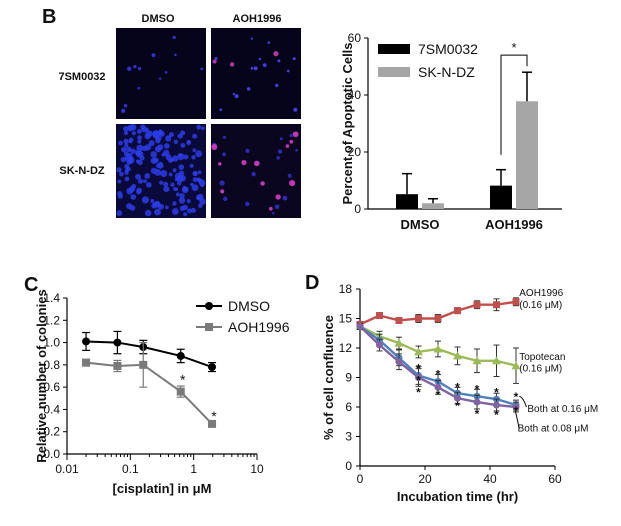 This screenshot has height=526, width=621. What do you see at coordinates (51, 387) in the screenshot?
I see `chart-c-y-tick-label: 0.6` at bounding box center [51, 387].